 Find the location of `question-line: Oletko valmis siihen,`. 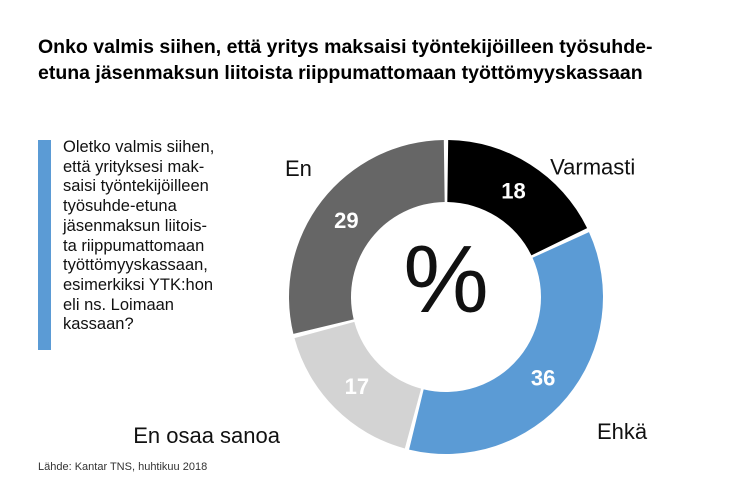

question-line: Oletko valmis siihen, is located at coordinates (139, 147).